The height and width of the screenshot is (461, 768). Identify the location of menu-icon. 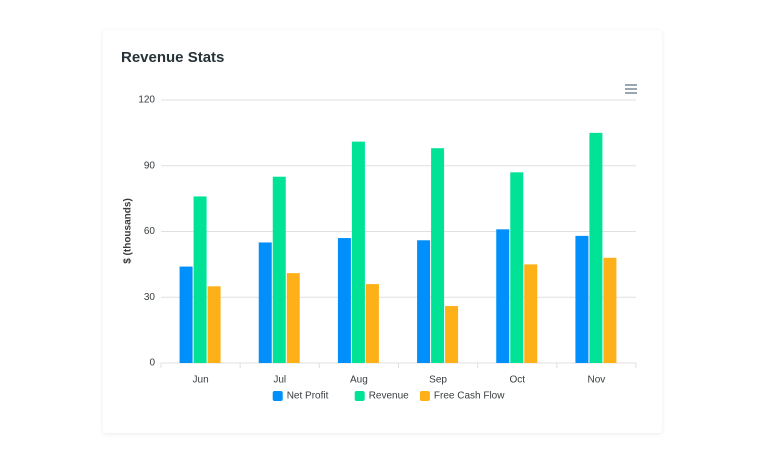
(631, 89).